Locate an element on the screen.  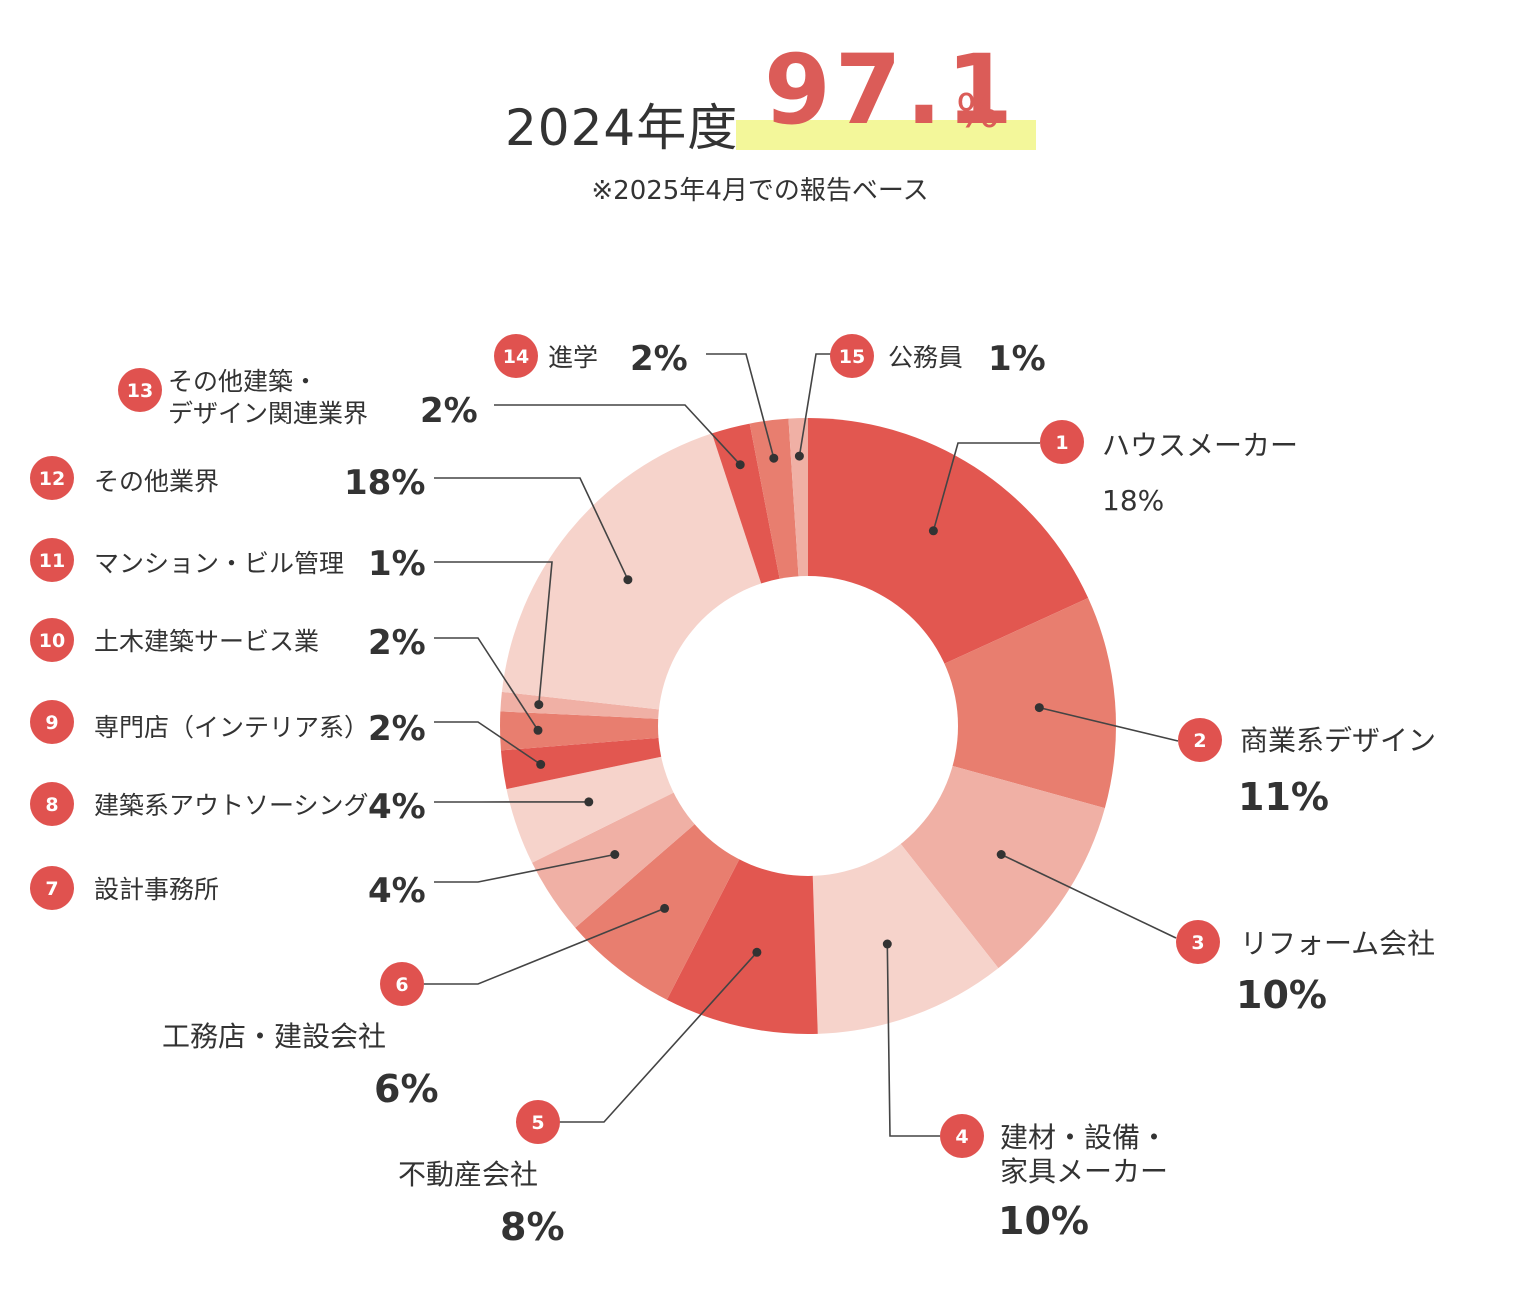
badge-number-13: 13 is located at coordinates (140, 391).